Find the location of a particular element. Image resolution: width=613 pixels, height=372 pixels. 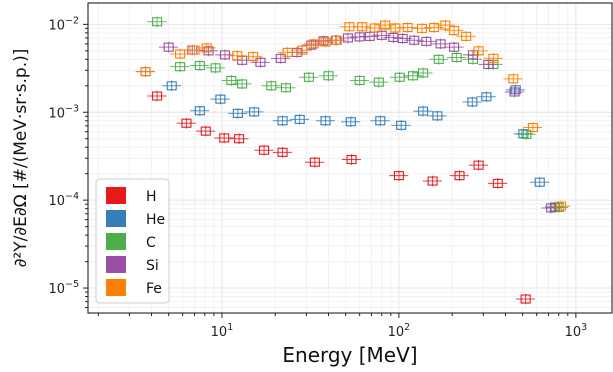

x-tick-label: 103 is located at coordinates (576, 331).